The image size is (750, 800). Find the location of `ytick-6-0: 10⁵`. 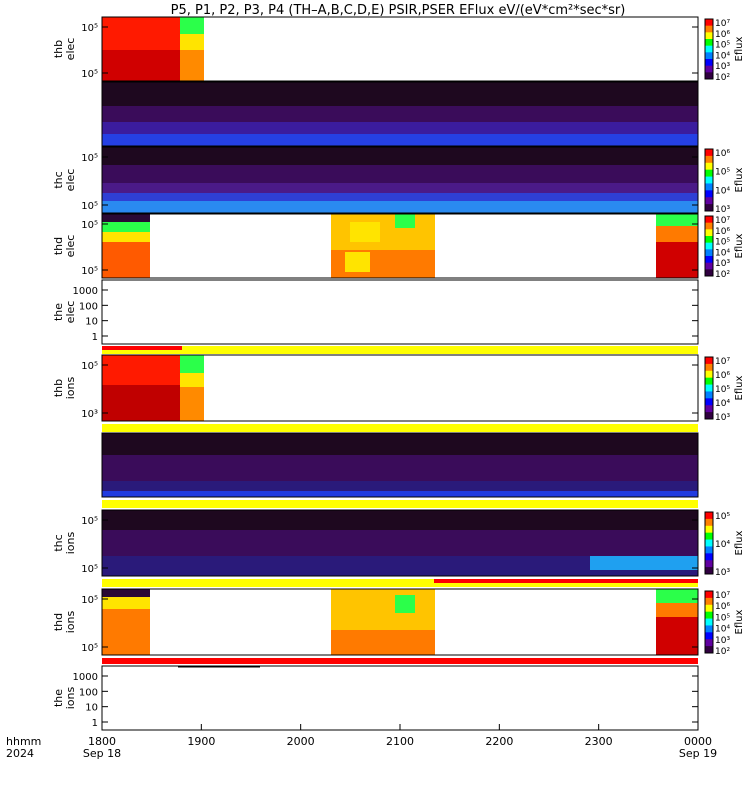

ytick-6-0: 10⁵ is located at coordinates (89, 600).